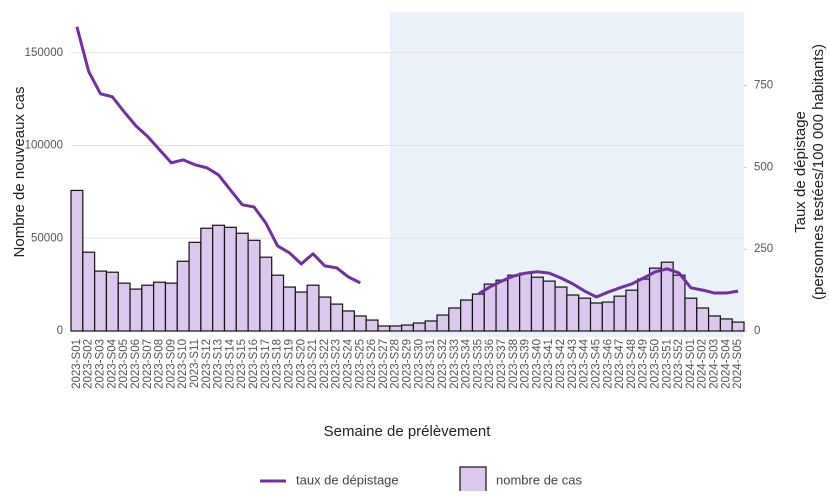 The width and height of the screenshot is (829, 496). I want to click on legend-swatch, so click(473, 480).